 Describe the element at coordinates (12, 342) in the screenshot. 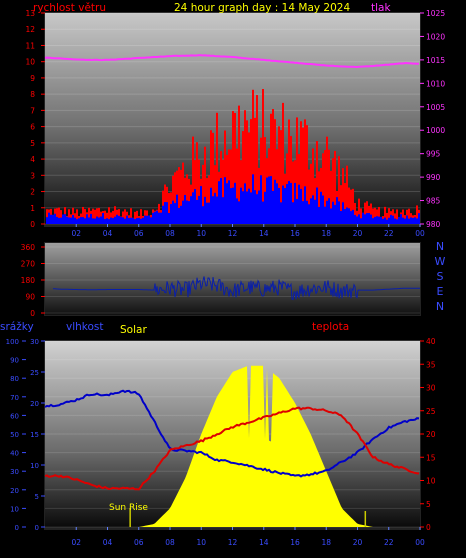

I see `rain-tick-label: 100` at that location.